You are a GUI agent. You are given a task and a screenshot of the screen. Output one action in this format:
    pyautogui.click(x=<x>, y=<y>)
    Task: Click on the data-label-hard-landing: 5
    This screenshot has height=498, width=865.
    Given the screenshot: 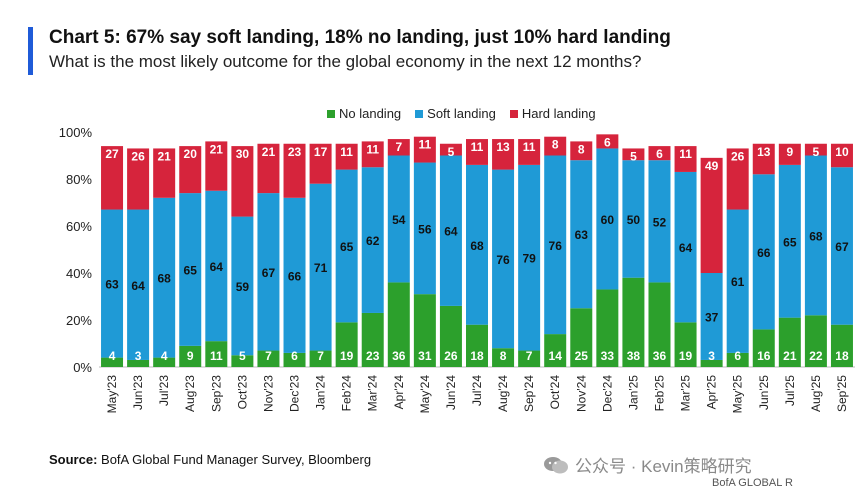 What is the action you would take?
    pyautogui.click(x=633, y=156)
    